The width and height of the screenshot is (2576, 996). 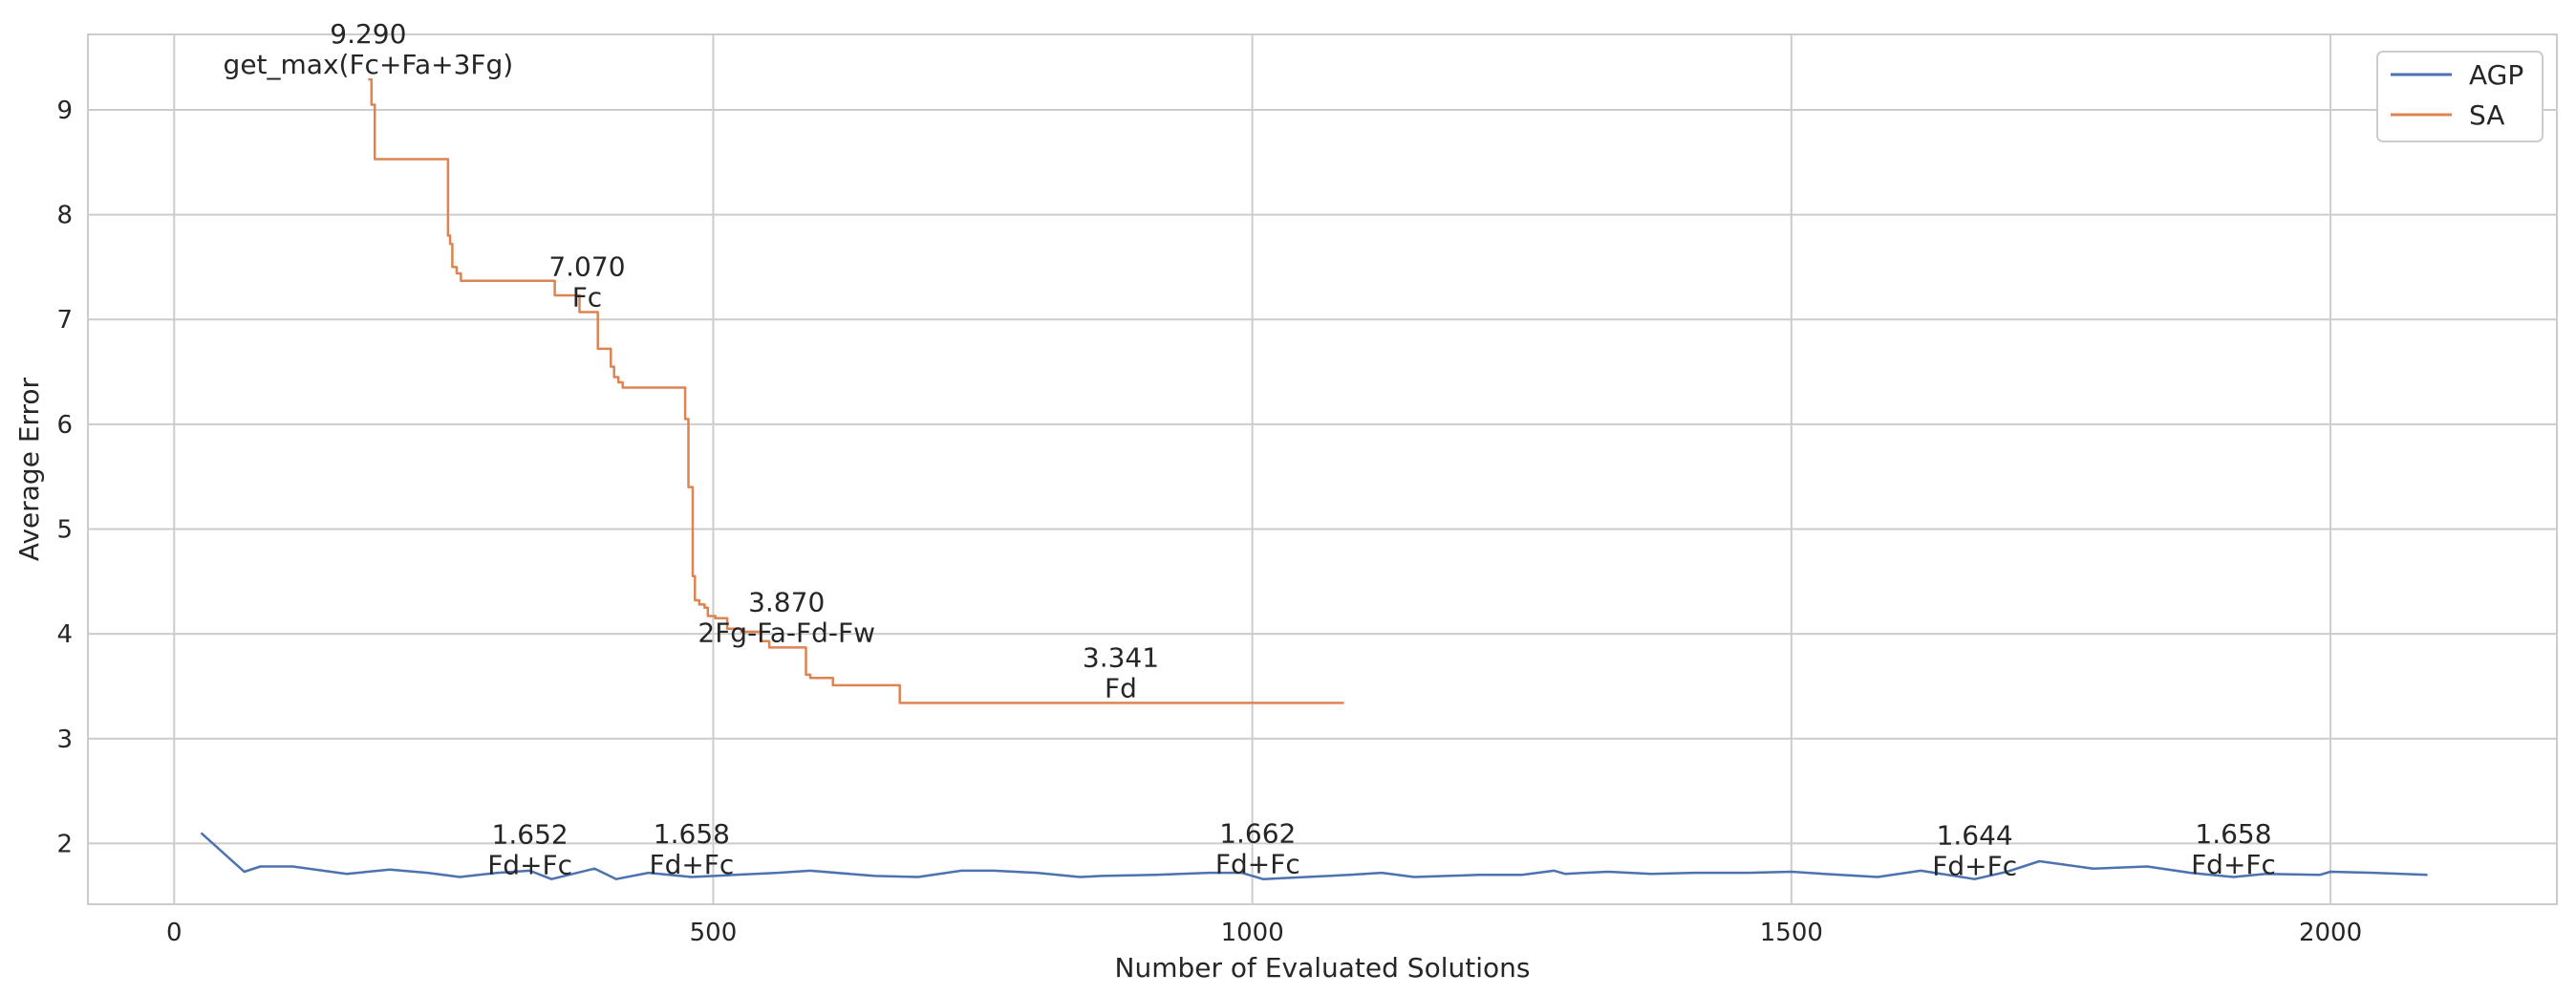 What do you see at coordinates (786, 601) in the screenshot?
I see `annotation-value: 3.870` at bounding box center [786, 601].